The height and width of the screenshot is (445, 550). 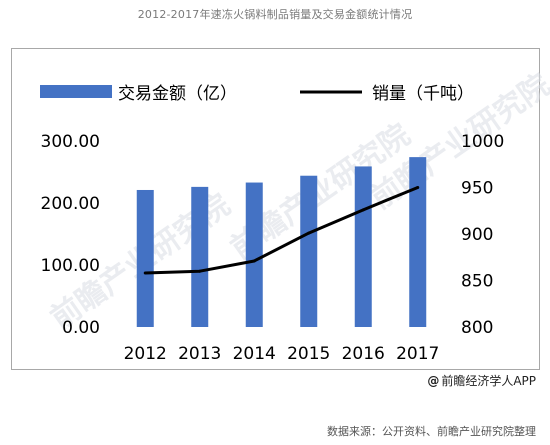 I want to click on right-tick-label: 900, so click(x=477, y=235).